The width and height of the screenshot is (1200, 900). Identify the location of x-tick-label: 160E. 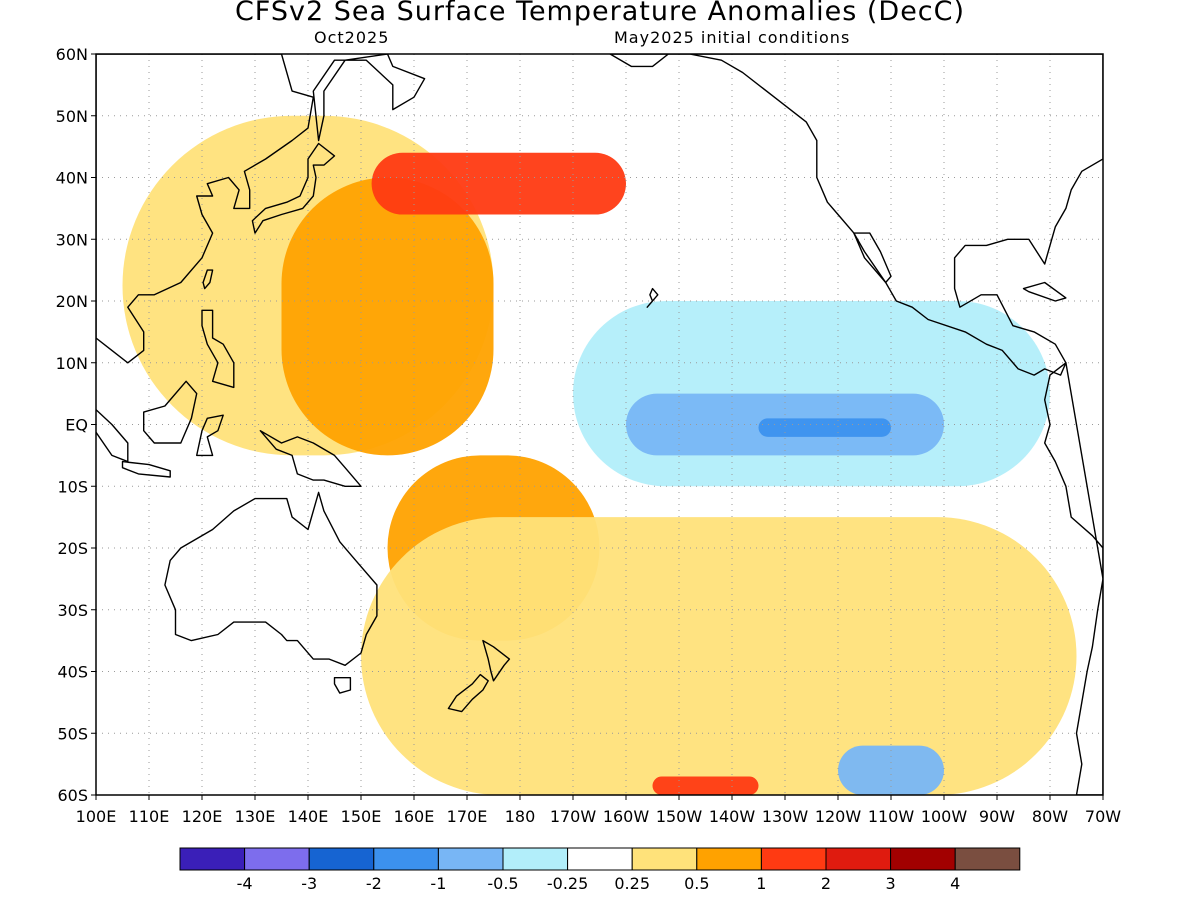
(414, 816).